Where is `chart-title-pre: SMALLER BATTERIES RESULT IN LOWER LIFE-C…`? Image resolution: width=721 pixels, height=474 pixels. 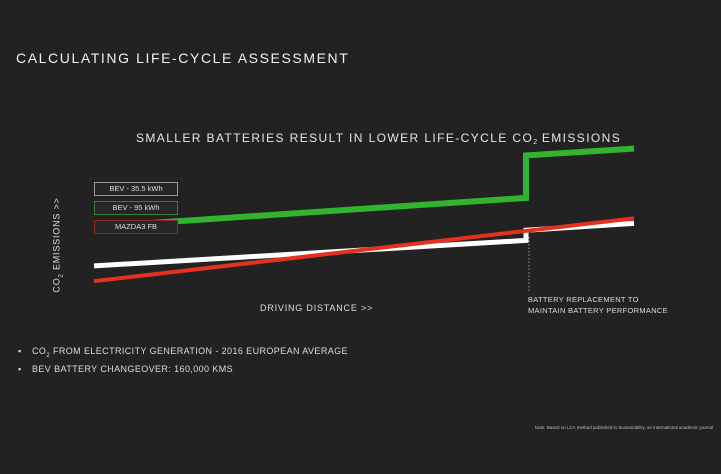 chart-title-pre: SMALLER BATTERIES RESULT IN LOWER LIFE-C… is located at coordinates (335, 138).